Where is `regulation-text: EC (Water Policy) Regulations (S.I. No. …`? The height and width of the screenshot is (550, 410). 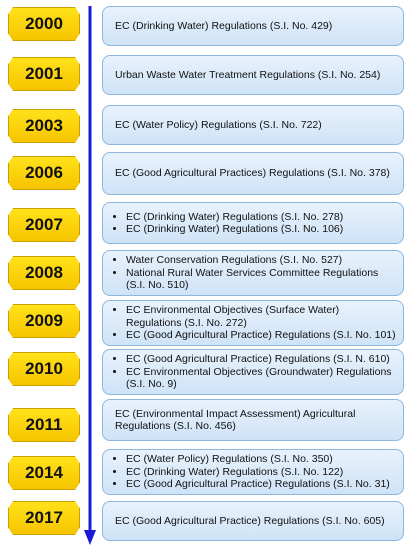 regulation-text: EC (Water Policy) Regulations (S.I. No. … is located at coordinates (218, 124).